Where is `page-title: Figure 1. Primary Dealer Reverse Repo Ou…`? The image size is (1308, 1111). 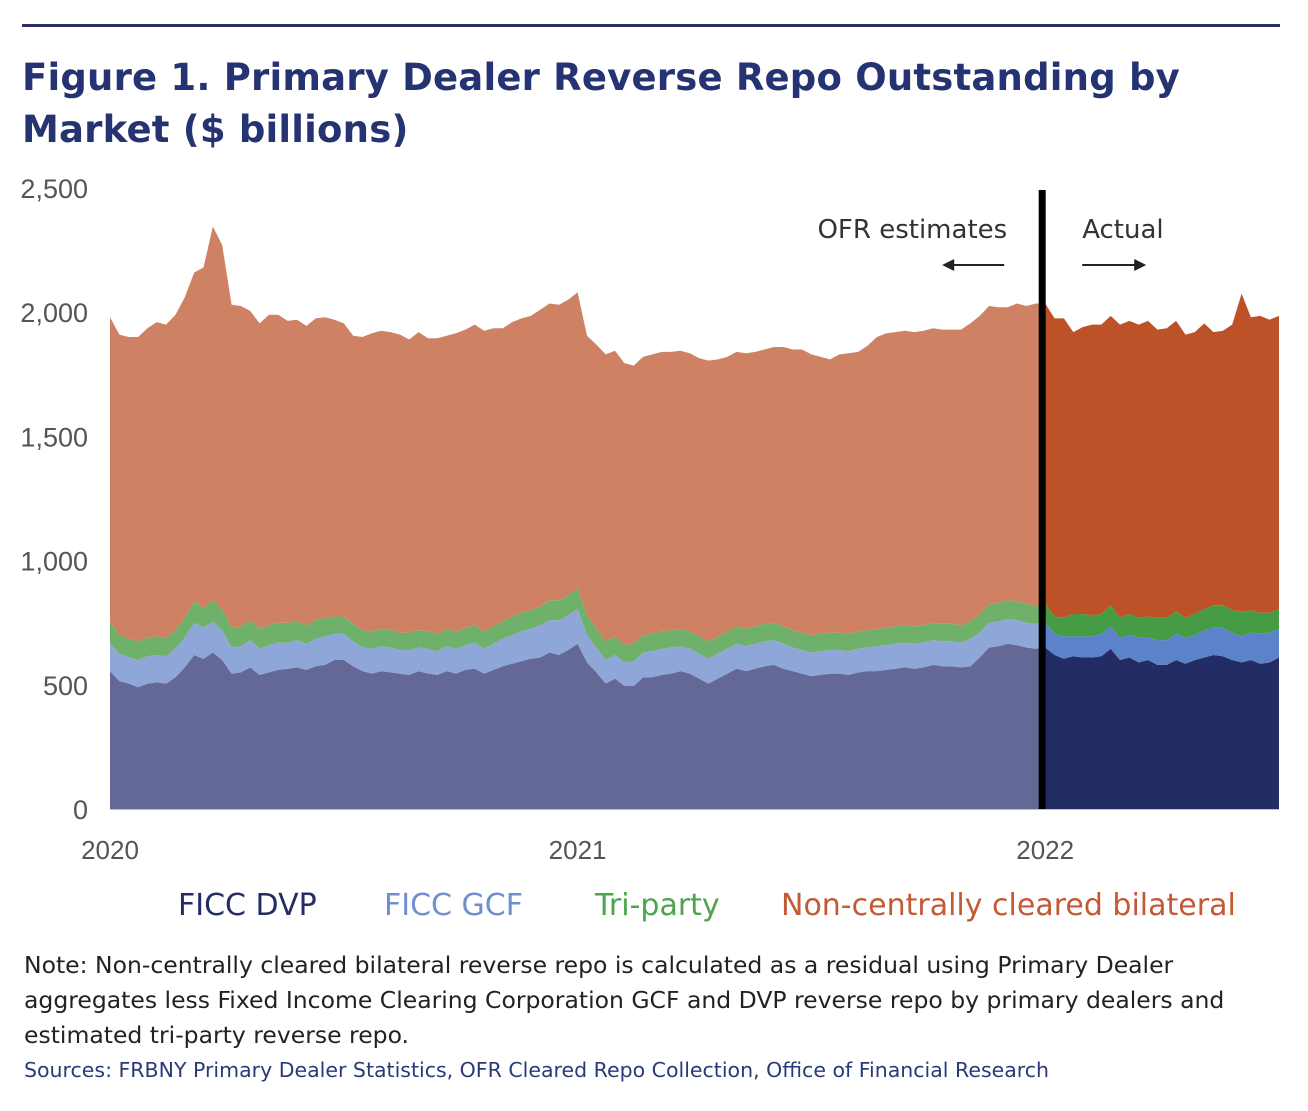 page-title: Figure 1. Primary Dealer Reverse Repo Ou… is located at coordinates (651, 104).